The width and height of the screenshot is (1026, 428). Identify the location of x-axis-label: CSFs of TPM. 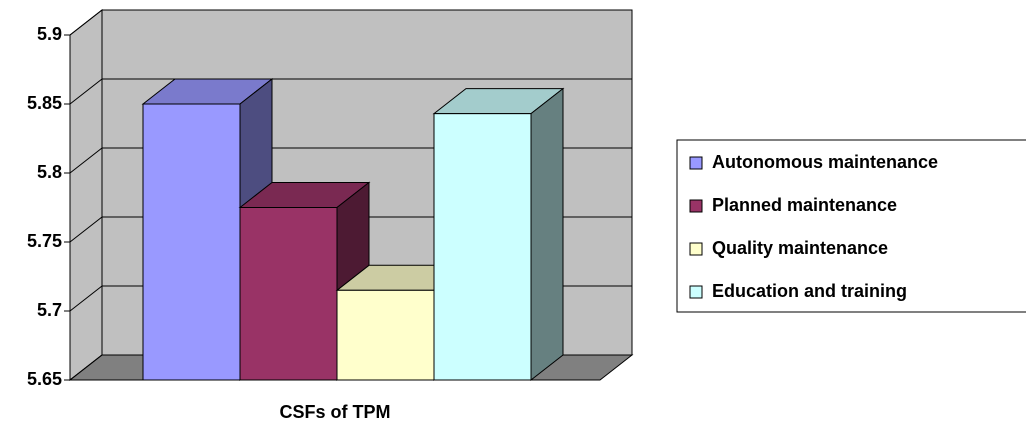
(335, 412).